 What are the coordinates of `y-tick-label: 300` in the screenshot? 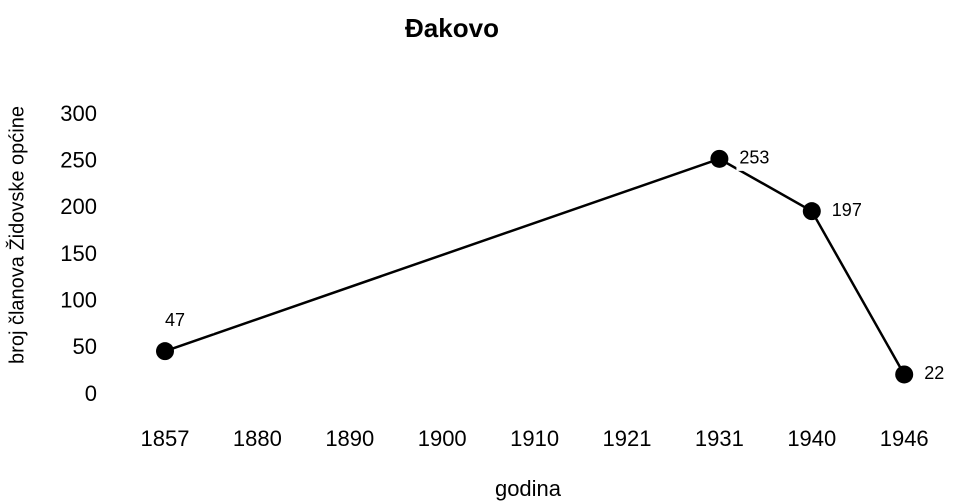 It's located at (78, 113).